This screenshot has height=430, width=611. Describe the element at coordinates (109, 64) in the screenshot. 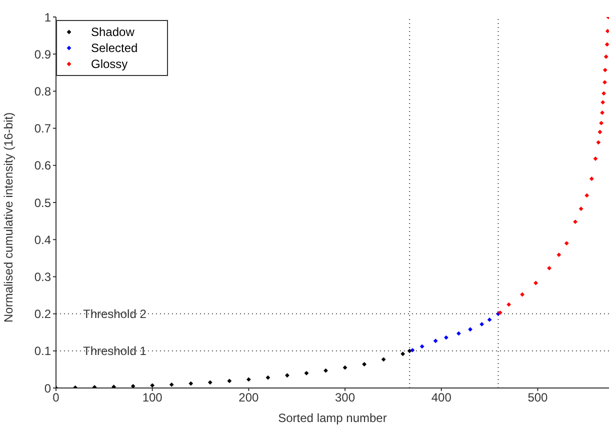

I see `legend-label: Glossy` at that location.